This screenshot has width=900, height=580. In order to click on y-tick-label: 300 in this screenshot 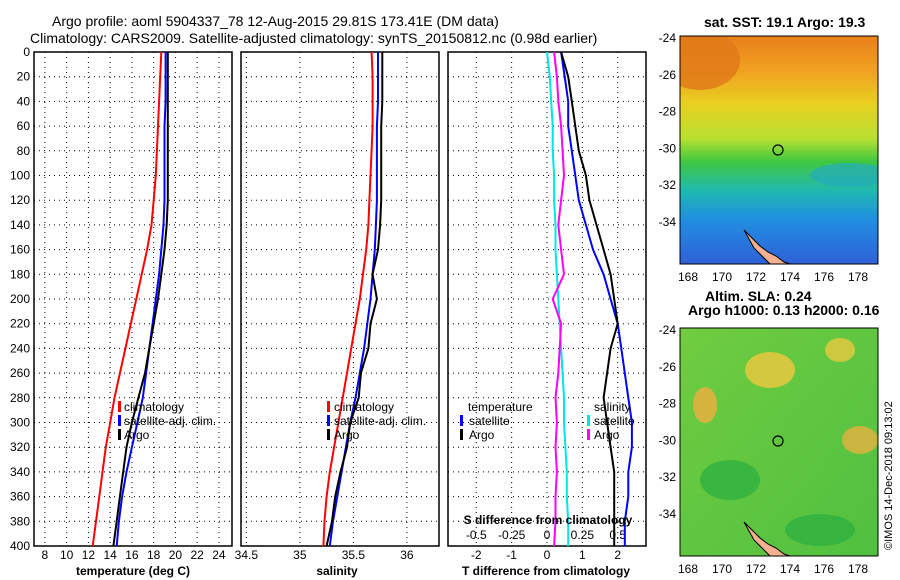, I will do `click(20, 423)`.